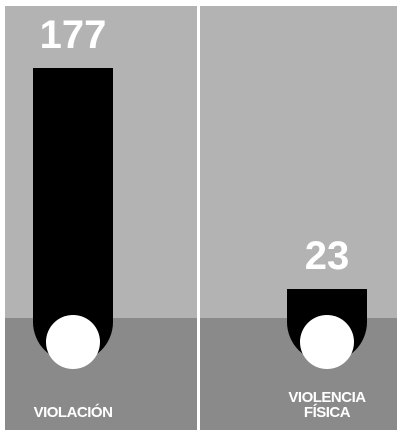 This screenshot has height=432, width=400. I want to click on category-label: VIOLENCIA FÍSICA, so click(327, 405).